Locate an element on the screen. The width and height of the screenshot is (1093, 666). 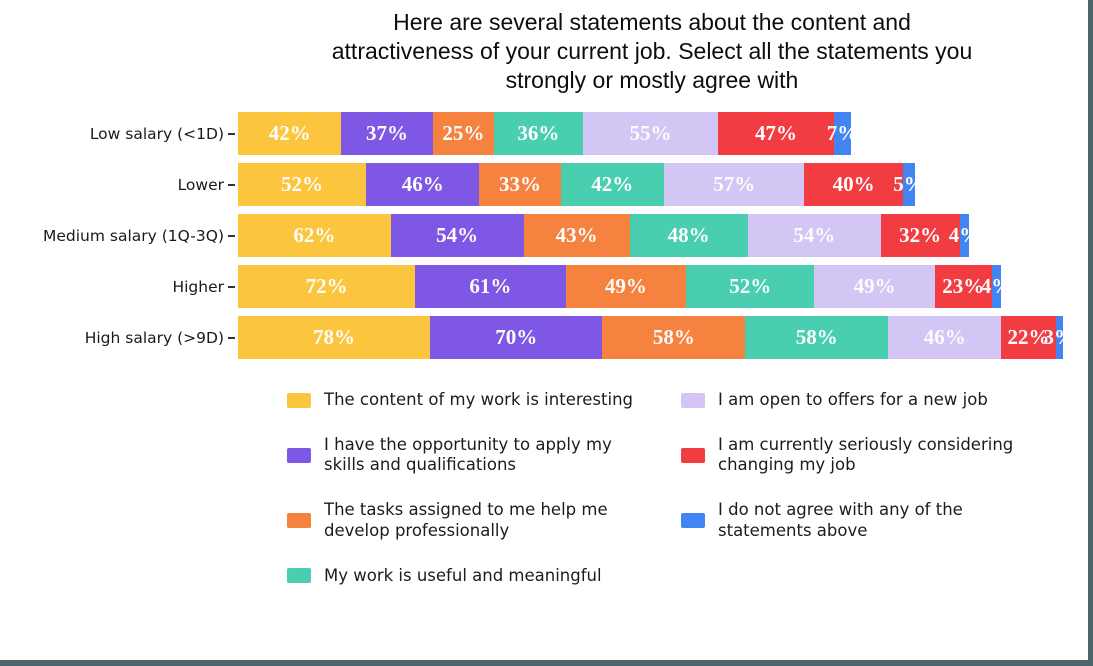
stacked-bar: 72% 61% 49% 52% 49% 23% 4% is located at coordinates (625, 286).